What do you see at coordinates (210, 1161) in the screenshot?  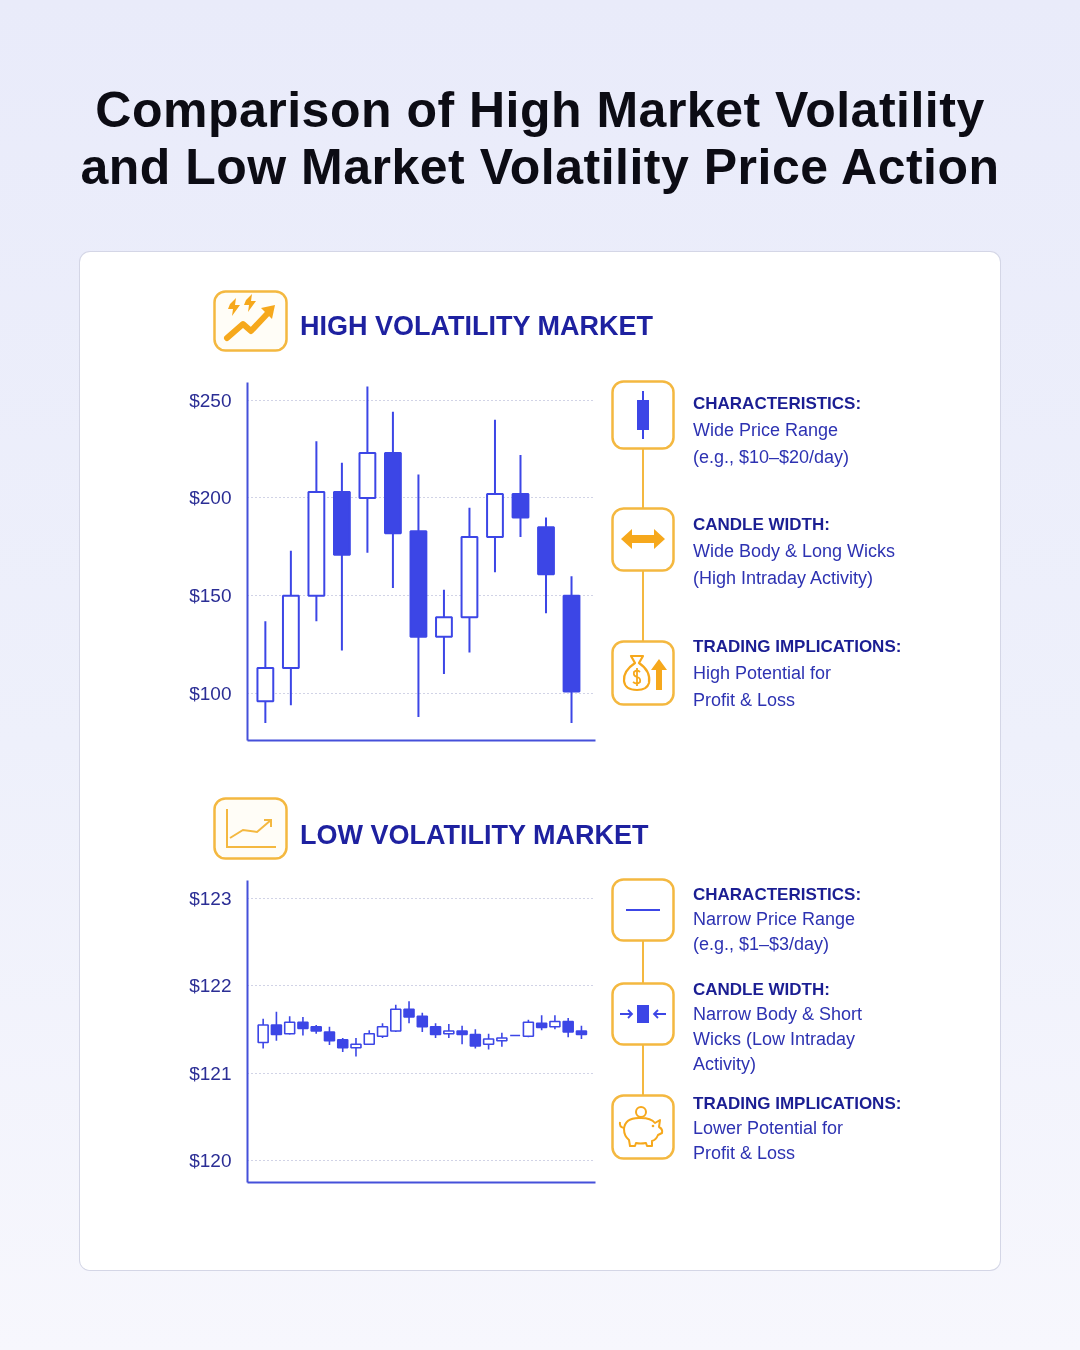 I see `y-tick-label: $120` at bounding box center [210, 1161].